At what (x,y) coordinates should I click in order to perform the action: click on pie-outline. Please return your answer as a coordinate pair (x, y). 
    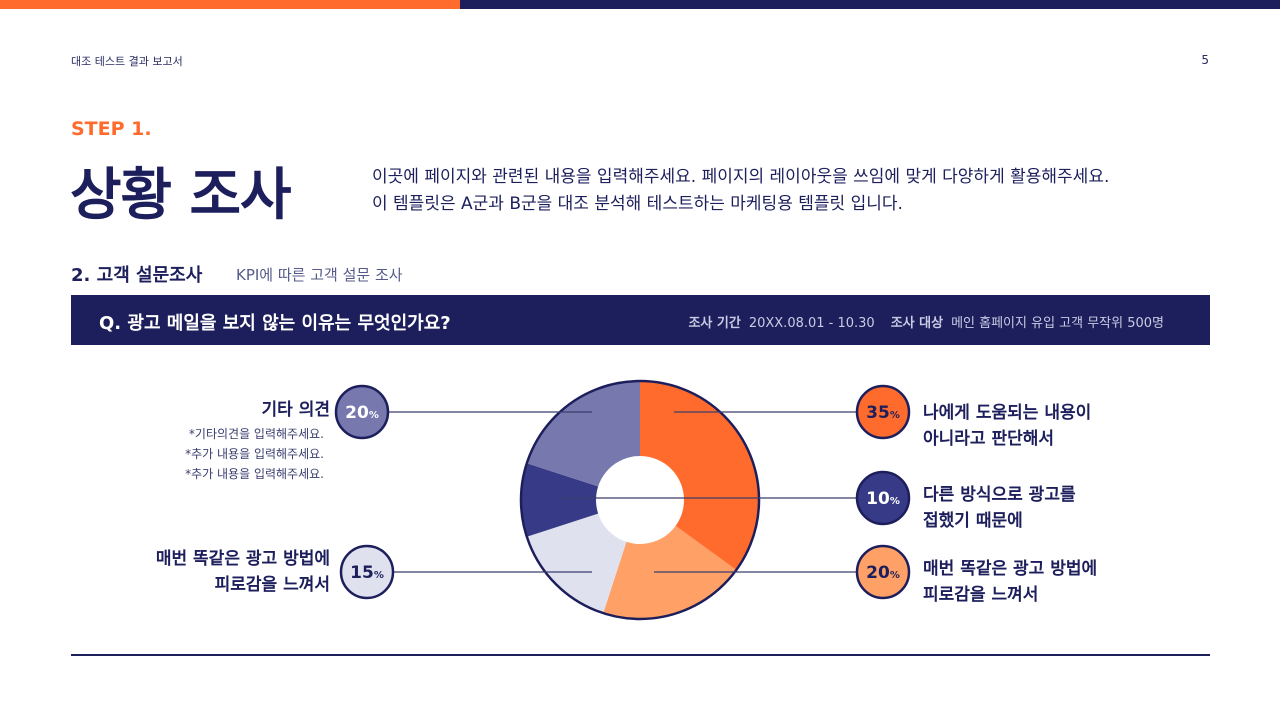
    Looking at the image, I should click on (640, 500).